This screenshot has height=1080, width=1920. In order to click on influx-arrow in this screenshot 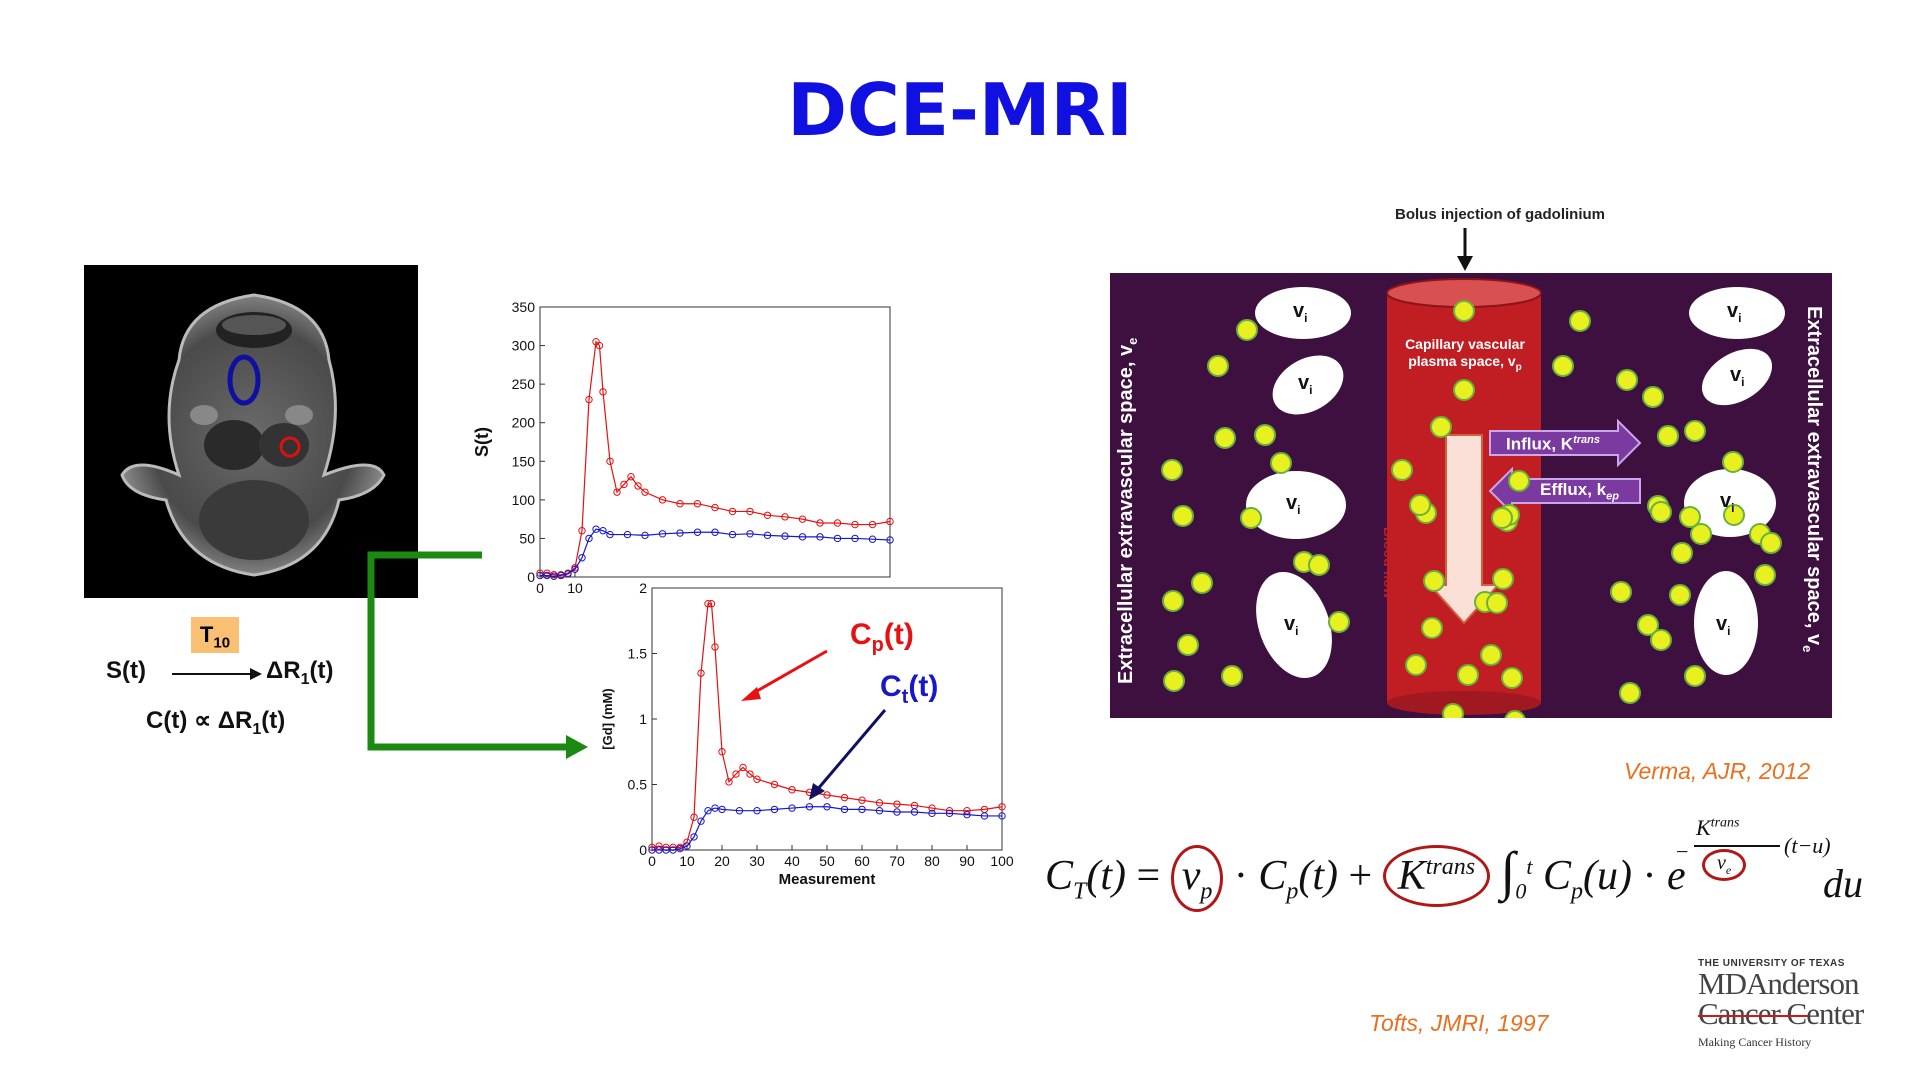, I will do `click(1565, 443)`.